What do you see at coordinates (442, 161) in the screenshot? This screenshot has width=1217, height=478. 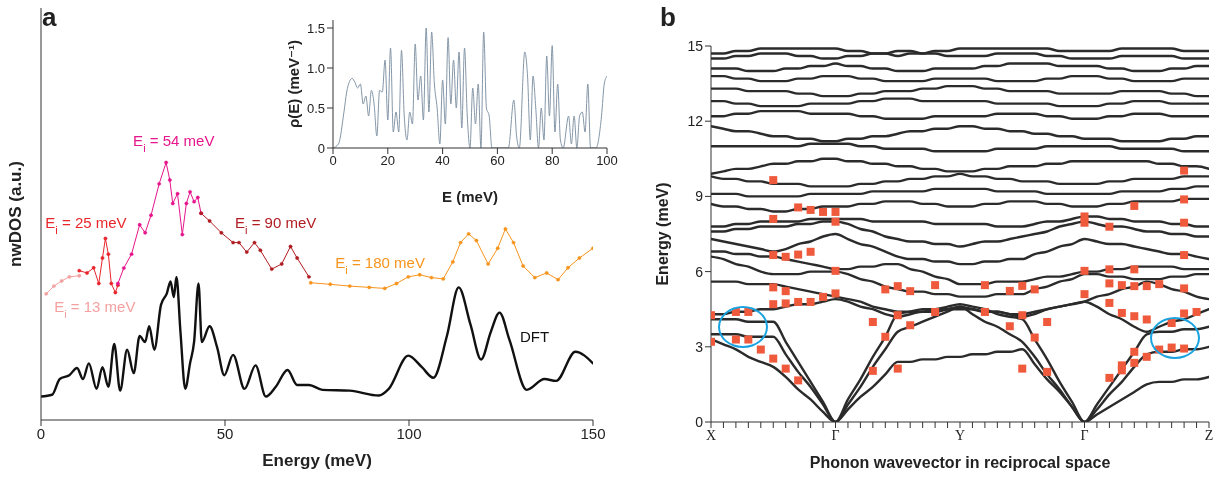 I see `x-tick-label: 40` at bounding box center [442, 161].